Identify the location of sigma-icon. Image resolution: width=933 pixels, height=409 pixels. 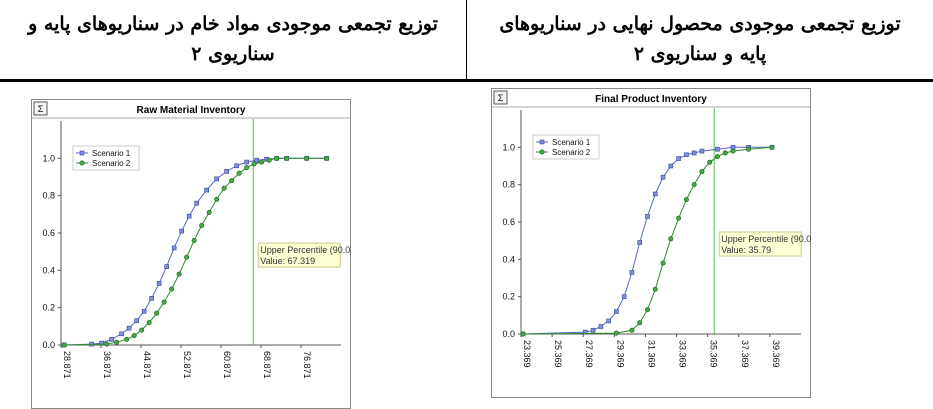
(500, 97).